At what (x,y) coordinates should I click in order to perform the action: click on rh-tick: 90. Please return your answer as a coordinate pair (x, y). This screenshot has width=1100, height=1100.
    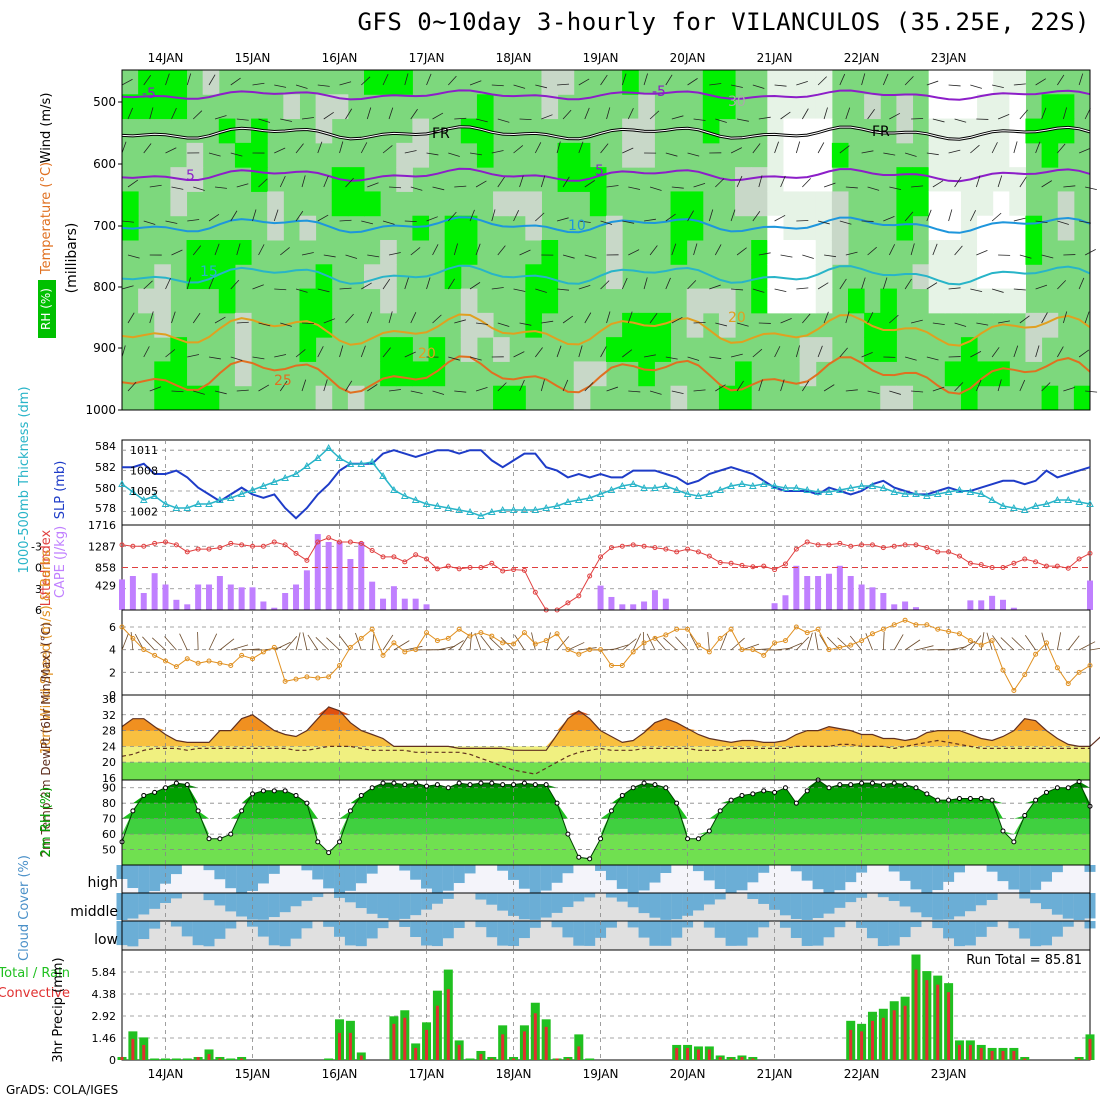
    Looking at the image, I should click on (109, 788).